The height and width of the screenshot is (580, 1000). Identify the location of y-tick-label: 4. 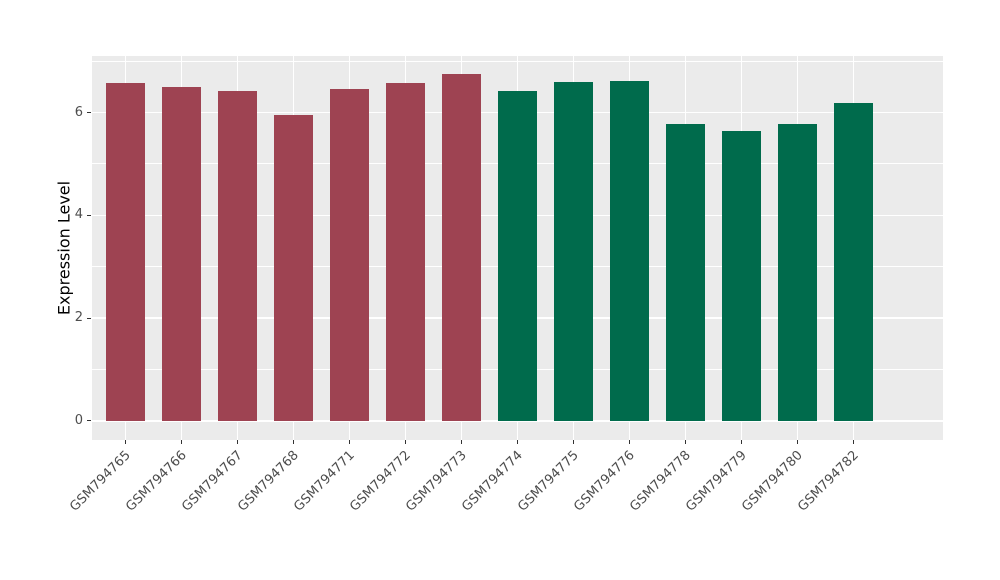
(78, 215).